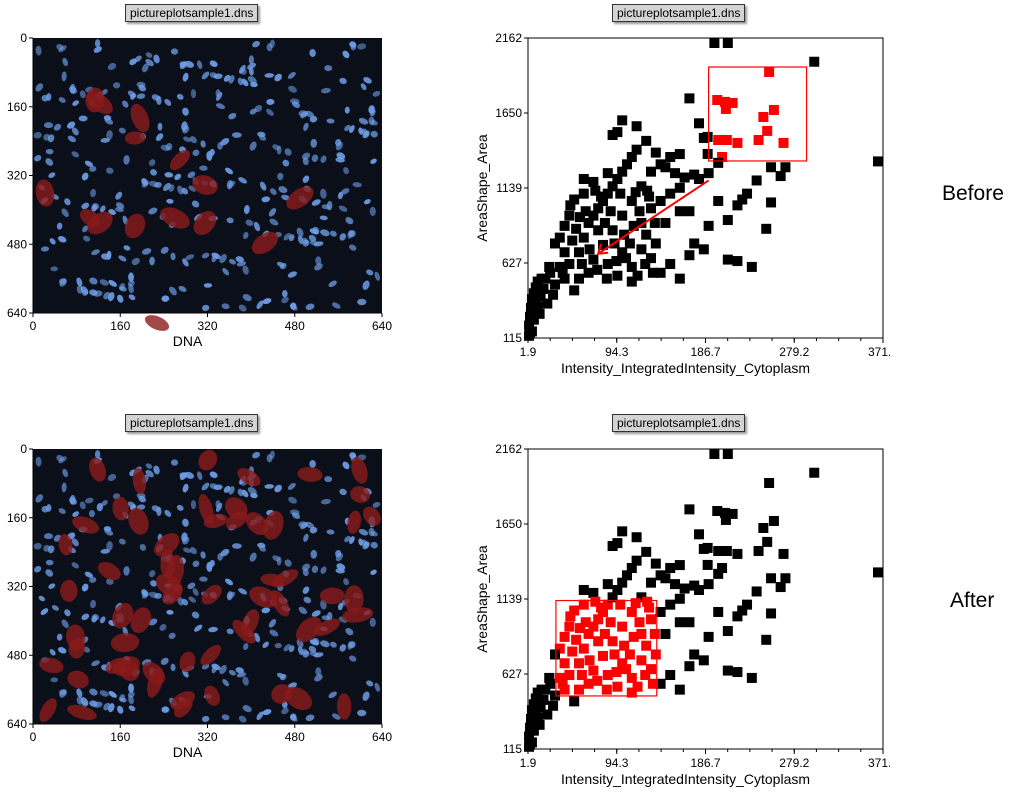 The height and width of the screenshot is (796, 1018). Describe the element at coordinates (512, 263) in the screenshot. I see `y-tick-label: 627` at that location.